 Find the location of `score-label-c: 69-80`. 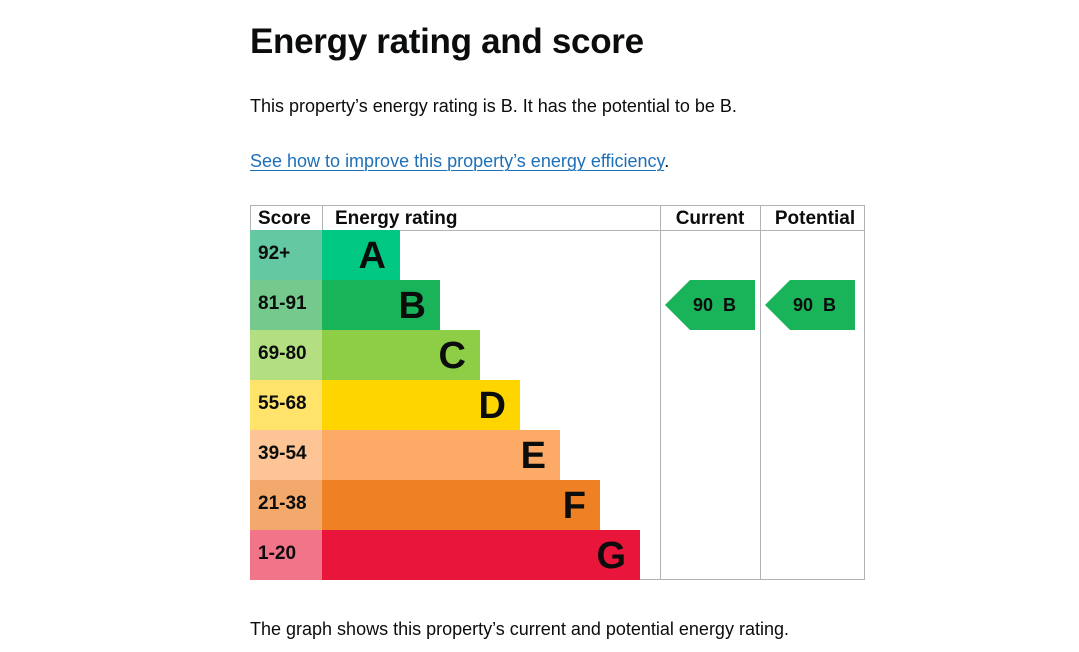

score-label-c: 69-80 is located at coordinates (282, 353).